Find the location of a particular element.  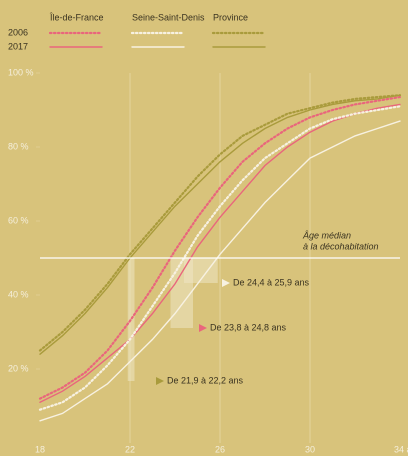

legend-year: 2006 is located at coordinates (18, 32).